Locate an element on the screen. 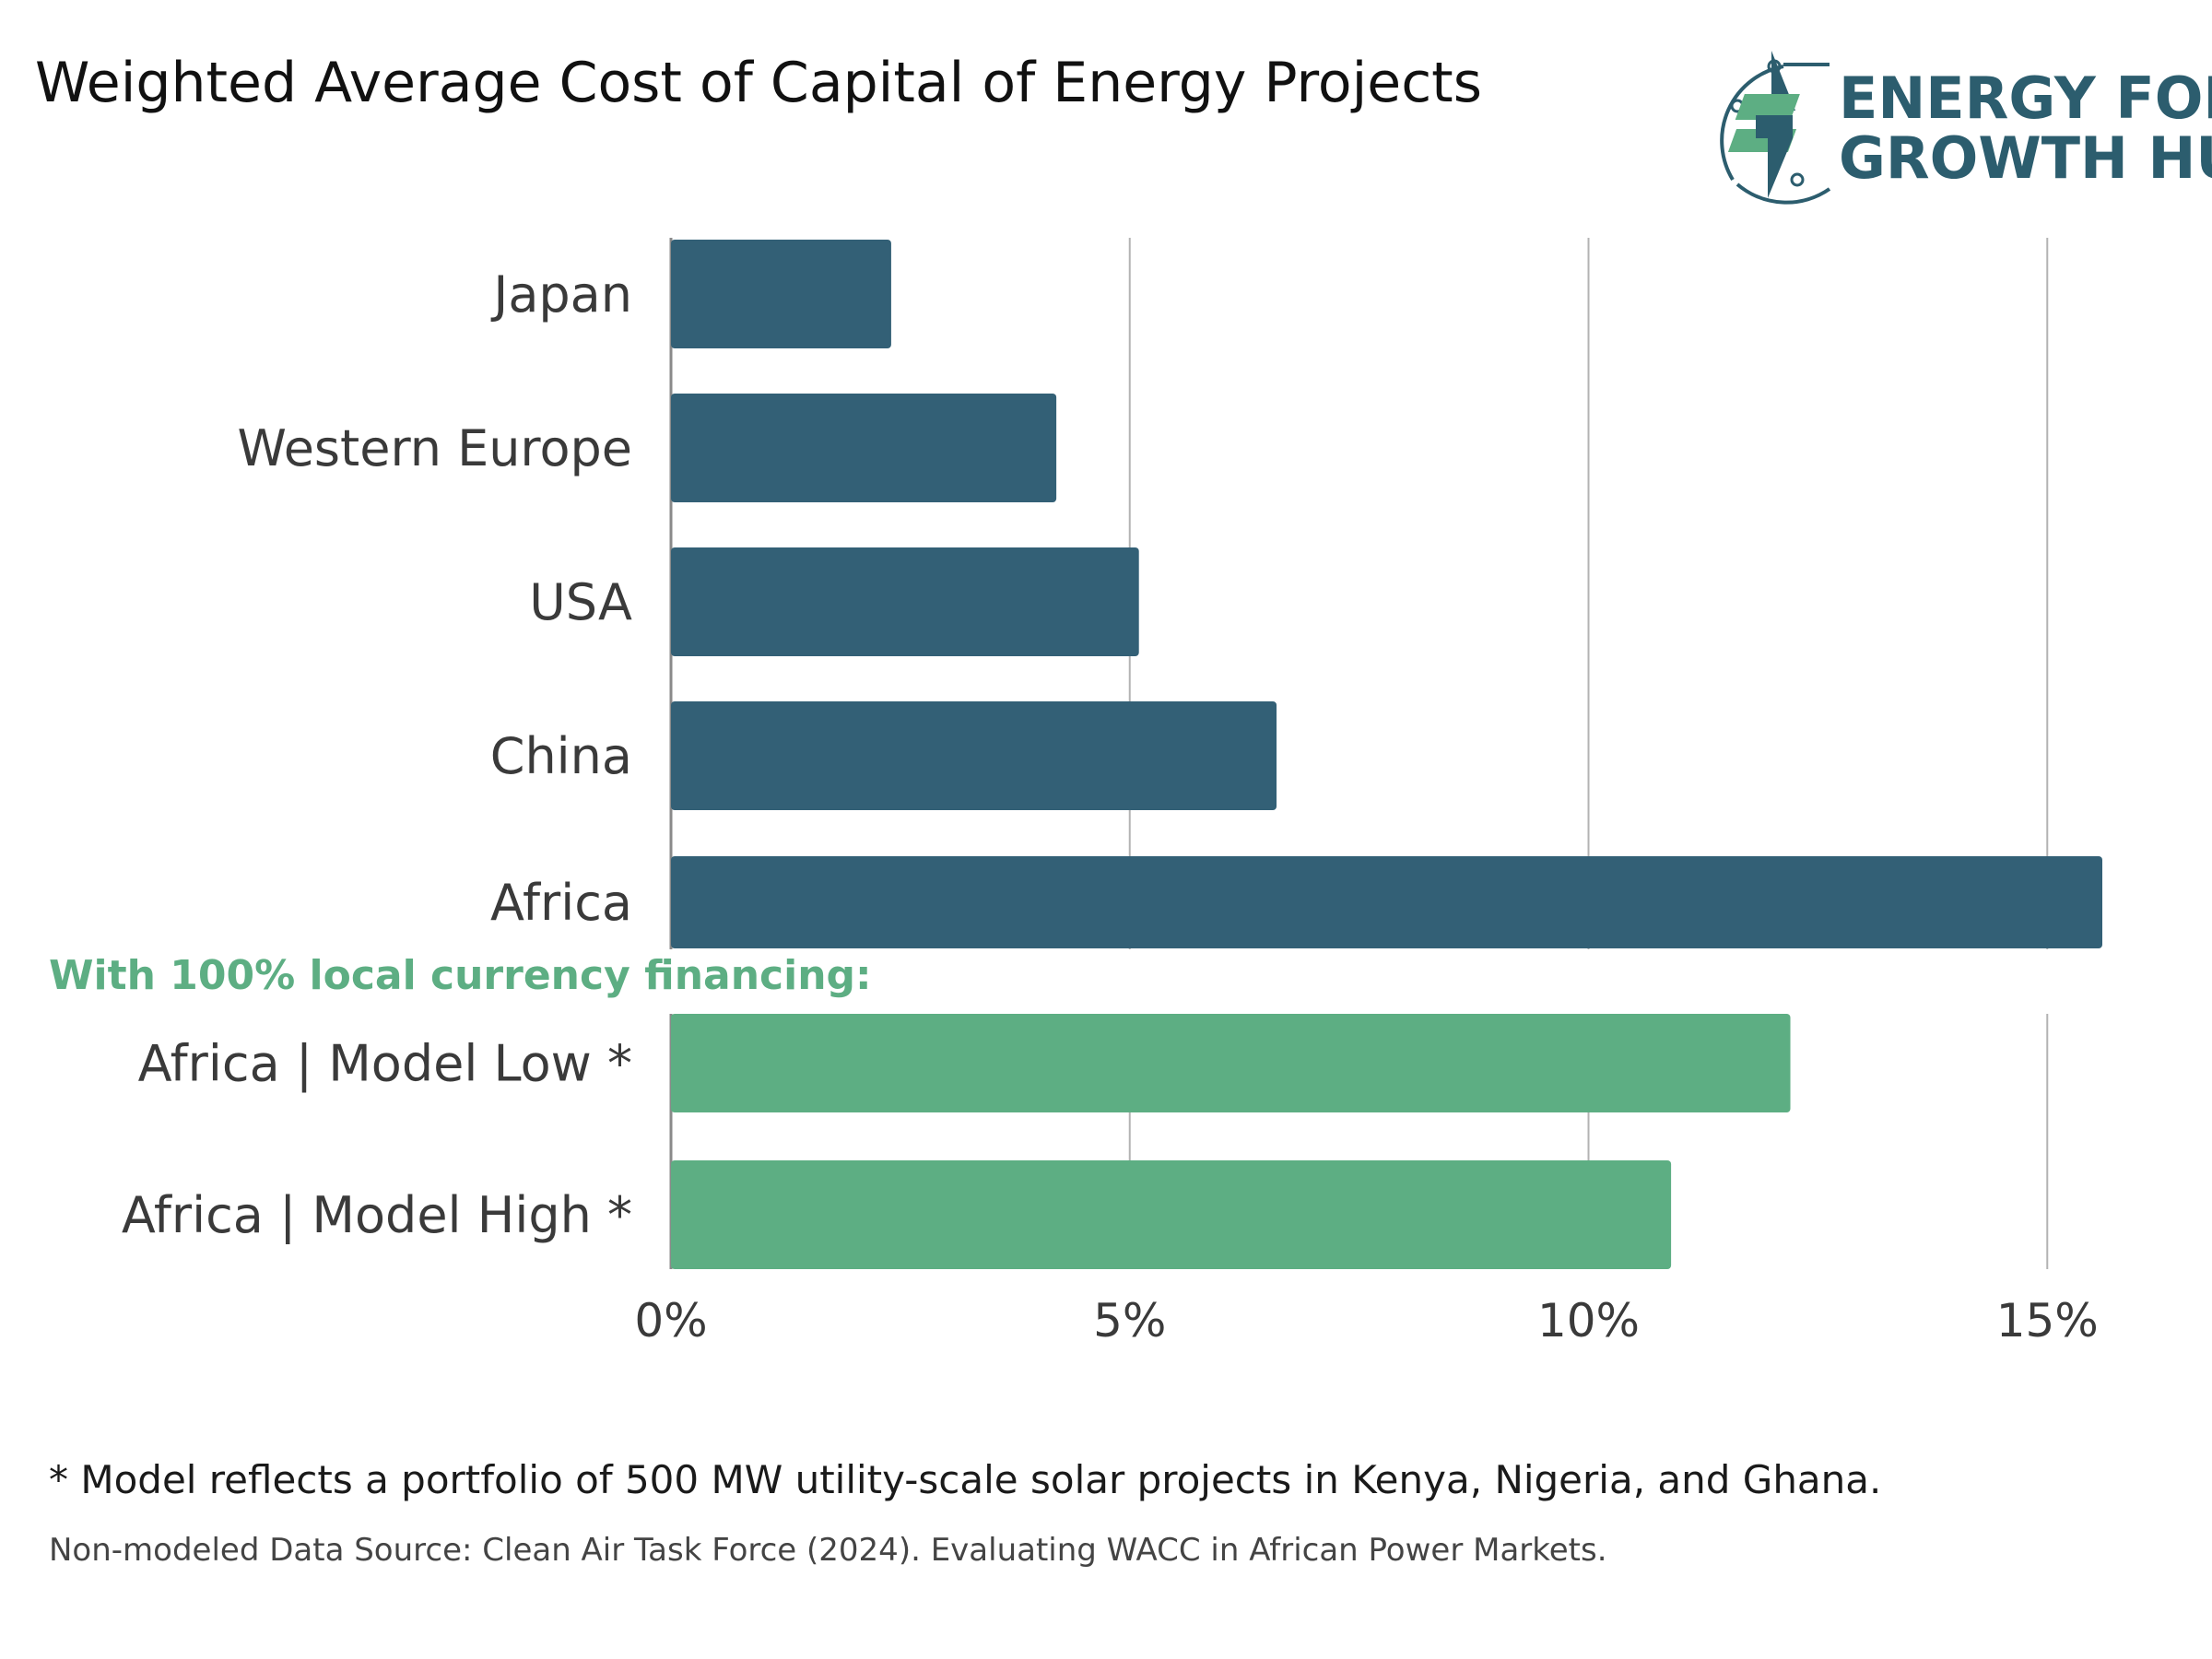 The width and height of the screenshot is (2212, 1659). category-label-5: Africa | Model Low * is located at coordinates (385, 1064).